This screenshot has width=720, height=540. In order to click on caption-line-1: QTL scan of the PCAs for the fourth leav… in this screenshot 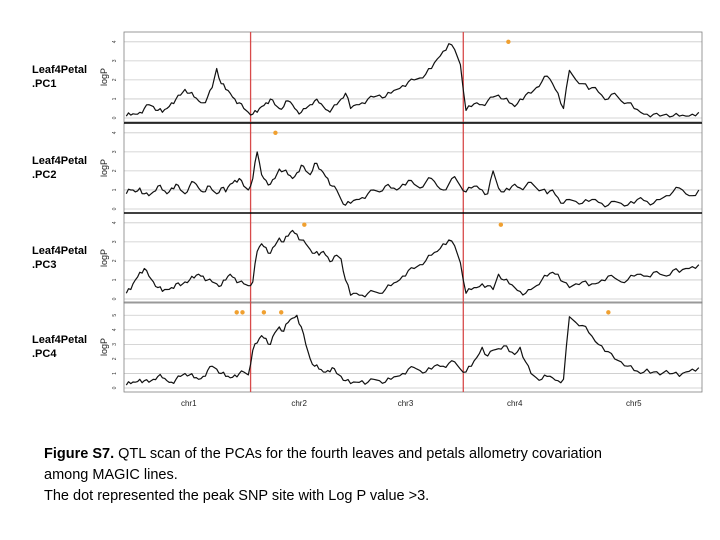, I will do `click(360, 454)`.